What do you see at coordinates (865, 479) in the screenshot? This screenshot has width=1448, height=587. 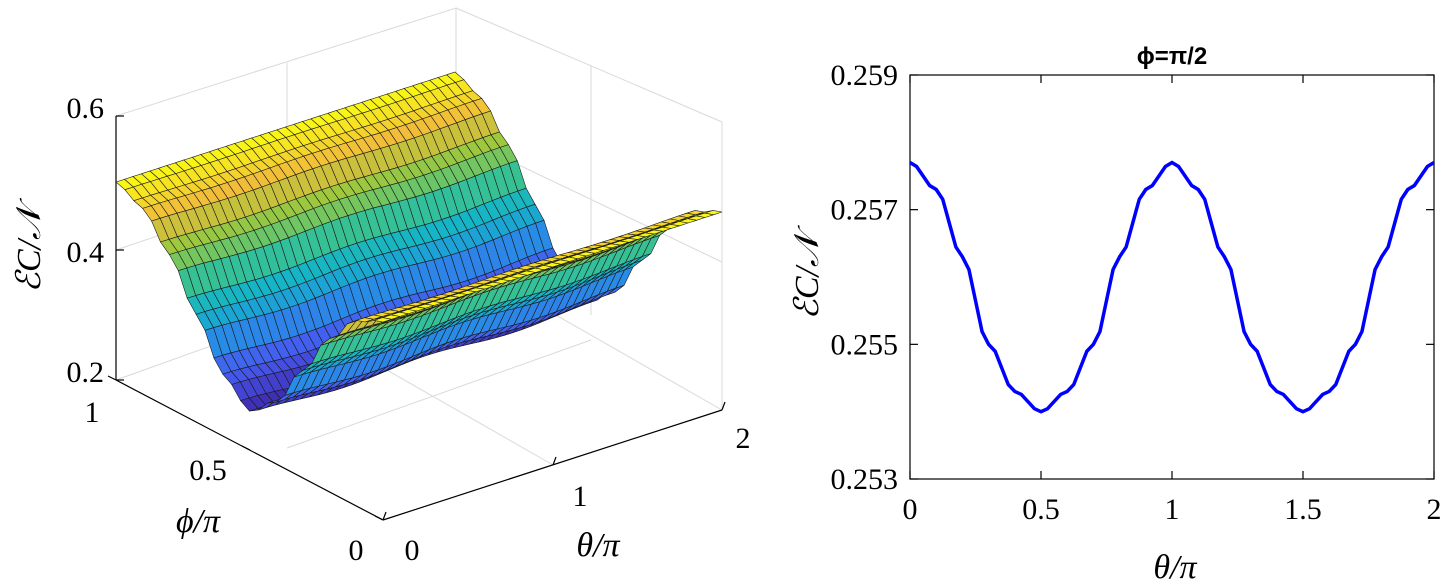 I see `y-tick-label: 0.253` at bounding box center [865, 479].